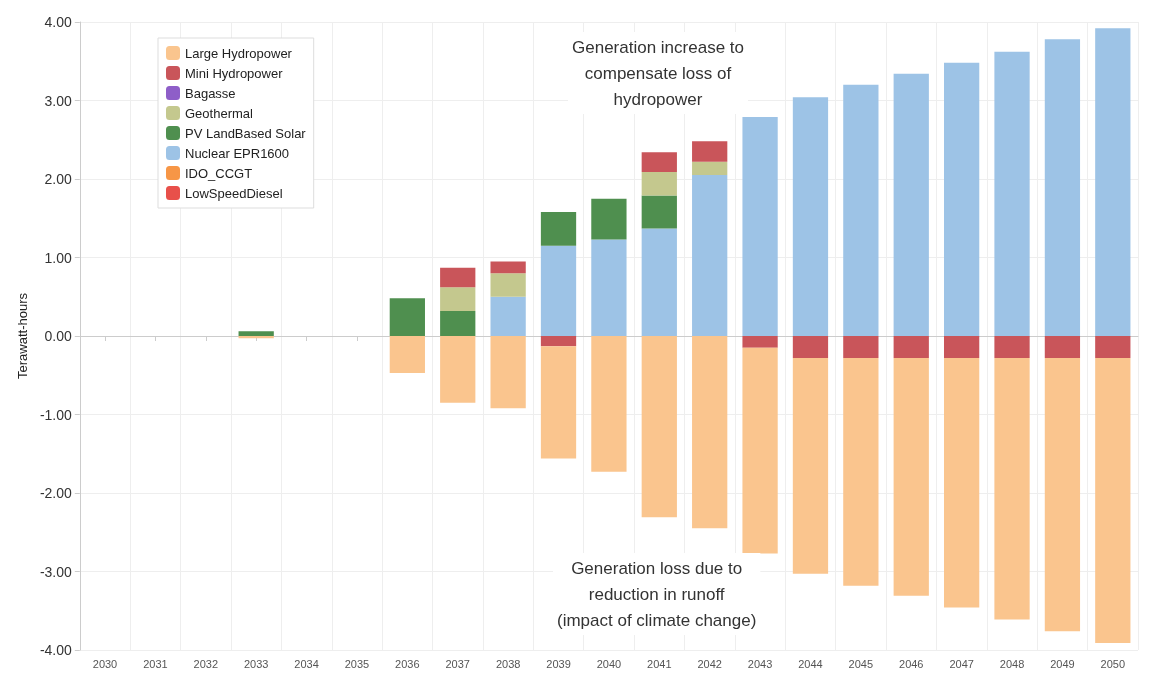 This screenshot has height=697, width=1158. What do you see at coordinates (656, 594) in the screenshot?
I see `annotation: Generation loss due to reduction in runoff (impact of climate change)` at bounding box center [656, 594].